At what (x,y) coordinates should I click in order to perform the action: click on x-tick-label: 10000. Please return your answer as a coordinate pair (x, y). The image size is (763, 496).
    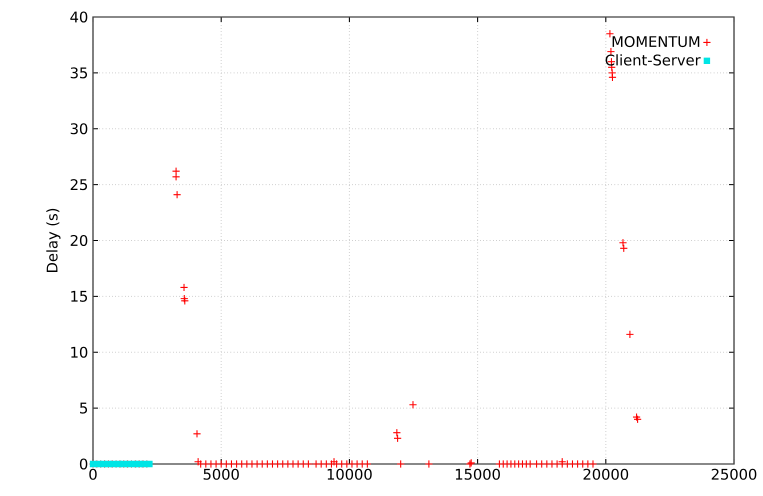
    Looking at the image, I should click on (350, 474).